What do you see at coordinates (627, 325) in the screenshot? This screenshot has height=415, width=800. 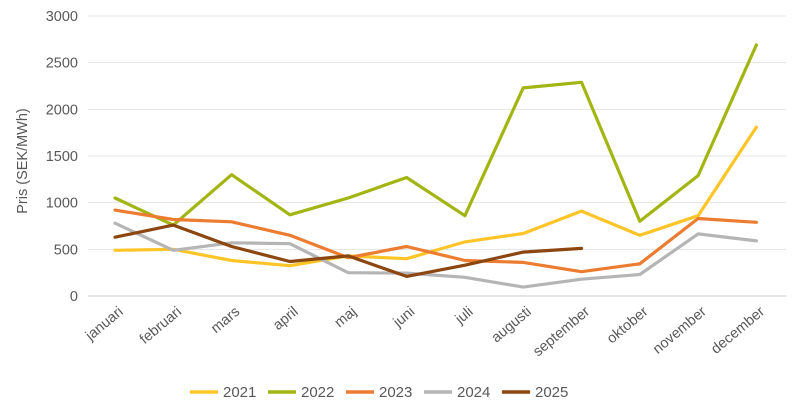 I see `x-axis-label-oktober: oktober` at bounding box center [627, 325].